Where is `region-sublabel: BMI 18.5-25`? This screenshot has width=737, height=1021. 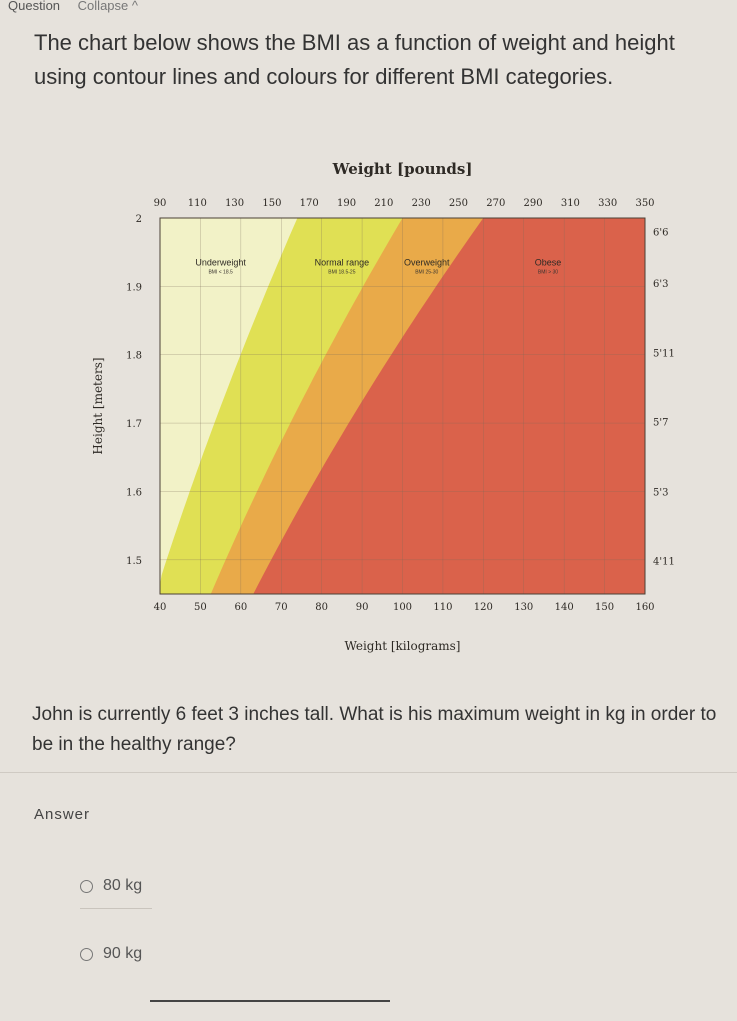
region-sublabel: BMI 18.5-25 is located at coordinates (341, 272).